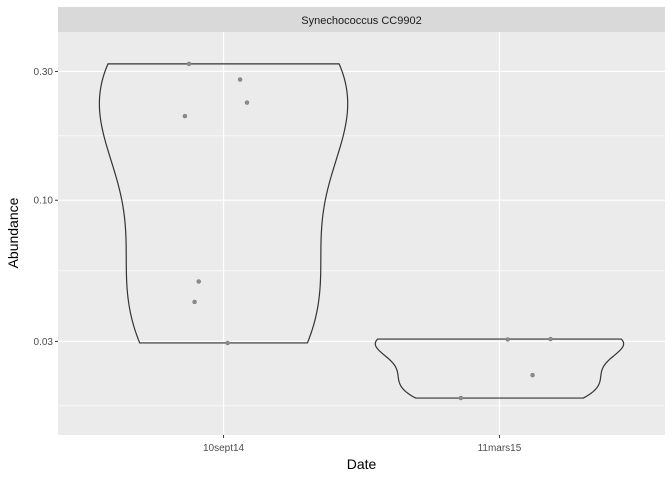 The width and height of the screenshot is (672, 480). What do you see at coordinates (499, 368) in the screenshot?
I see `violin-11mars15` at bounding box center [499, 368].